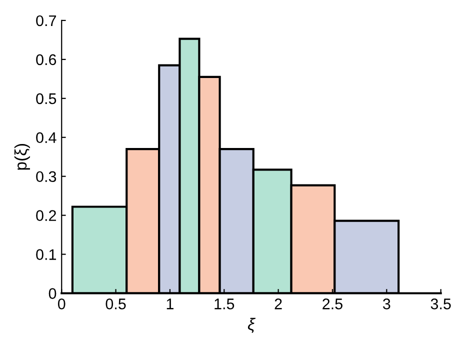 The image size is (474, 341). What do you see at coordinates (46, 176) in the screenshot?
I see `y-tick-label: 0.3` at bounding box center [46, 176].